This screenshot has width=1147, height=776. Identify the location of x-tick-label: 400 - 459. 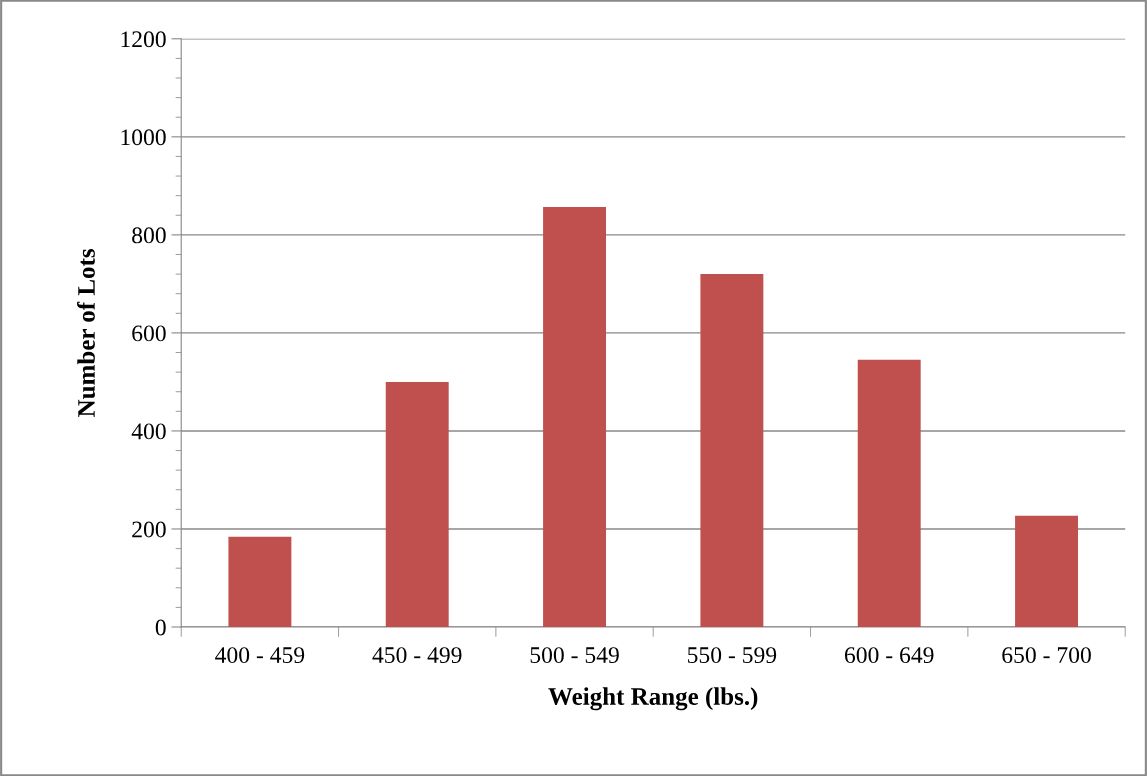
(260, 655).